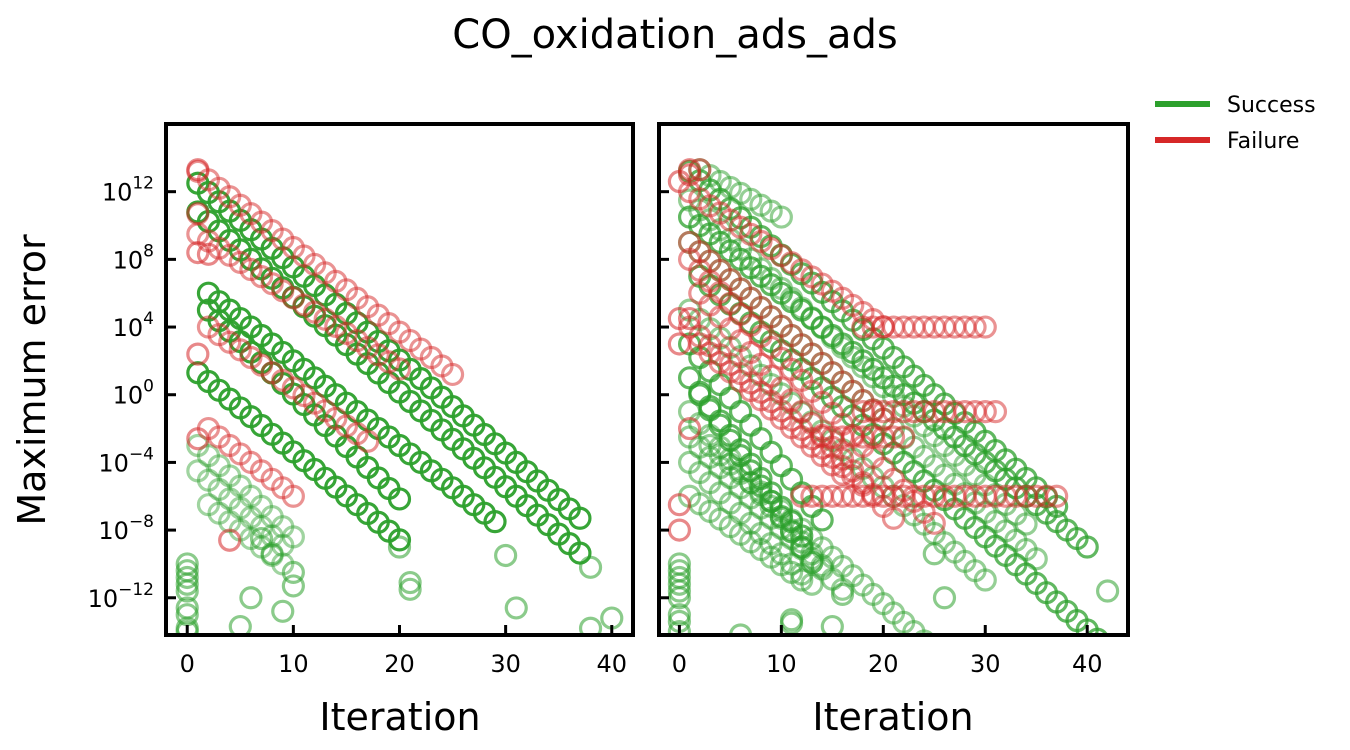 This screenshot has width=1350, height=750. What do you see at coordinates (611, 664) in the screenshot?
I see `x-tick-label: 40` at bounding box center [611, 664].